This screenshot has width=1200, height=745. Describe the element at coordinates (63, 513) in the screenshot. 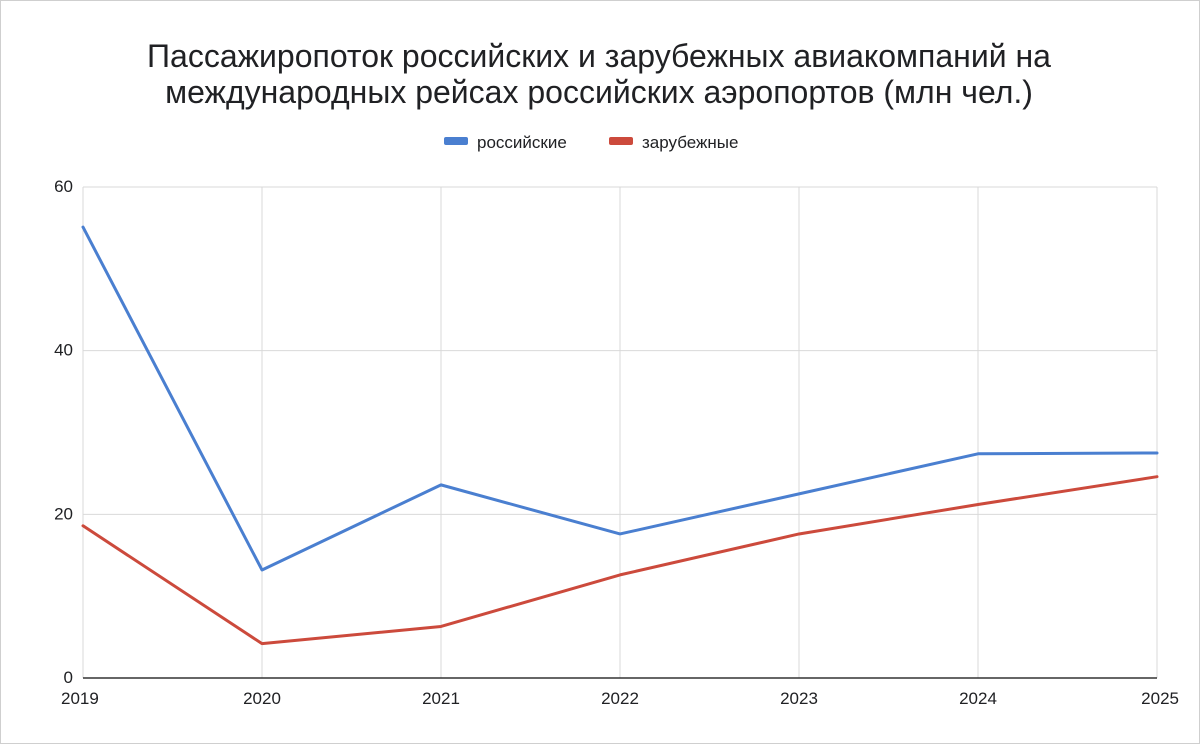

I see `y-tick-label-20: 20` at that location.